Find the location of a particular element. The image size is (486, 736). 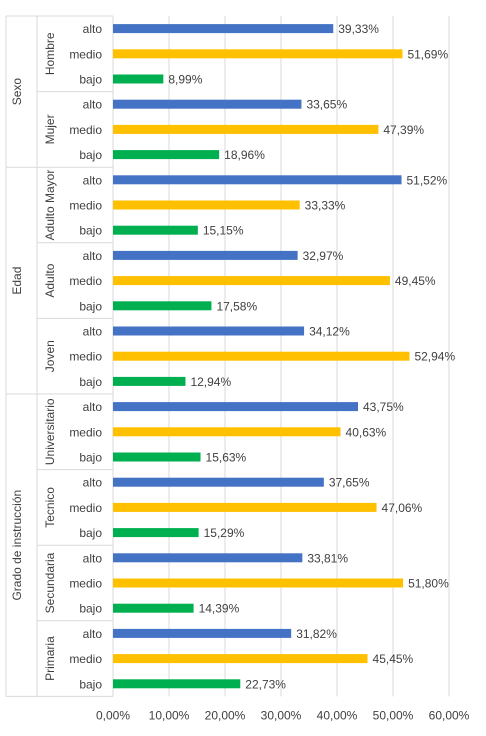

data-label: 15,63% is located at coordinates (226, 458).